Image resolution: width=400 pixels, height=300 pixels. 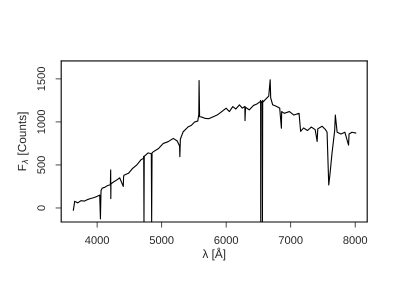 I want to click on x-axis-title: λ [Å], so click(x=214, y=254).